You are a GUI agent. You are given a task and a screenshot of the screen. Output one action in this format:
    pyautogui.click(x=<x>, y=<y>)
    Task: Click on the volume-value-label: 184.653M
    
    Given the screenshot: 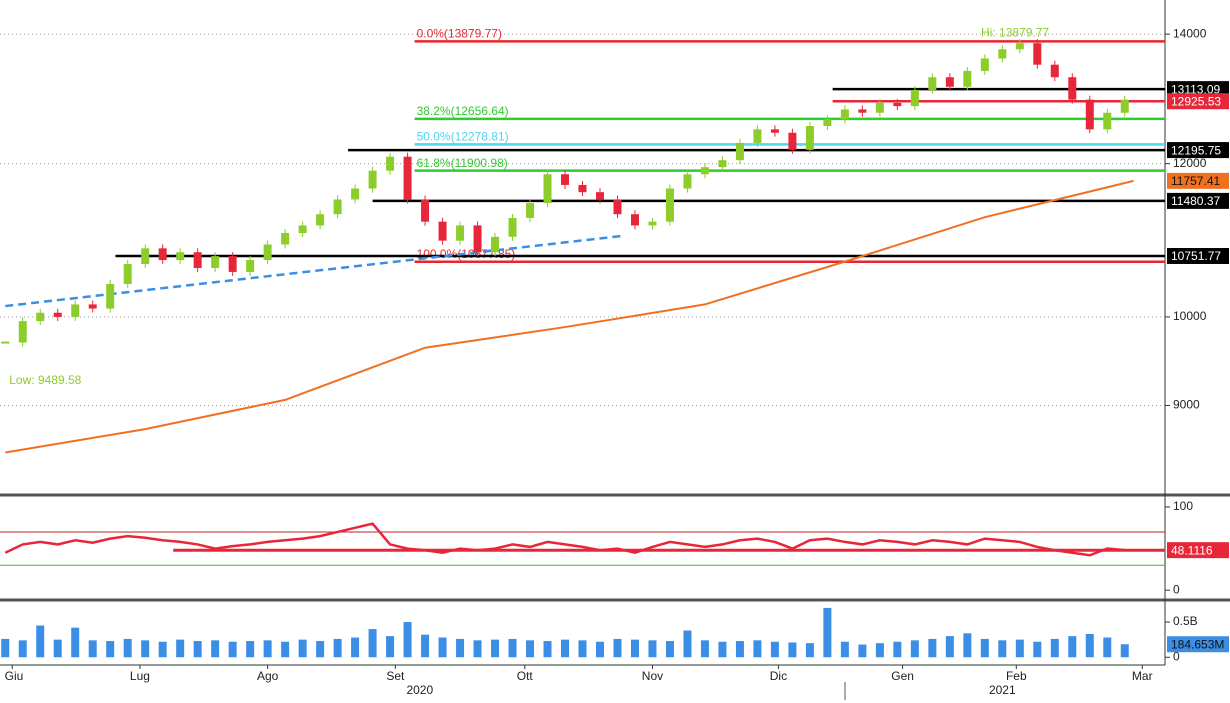 What is the action you would take?
    pyautogui.click(x=1197, y=644)
    